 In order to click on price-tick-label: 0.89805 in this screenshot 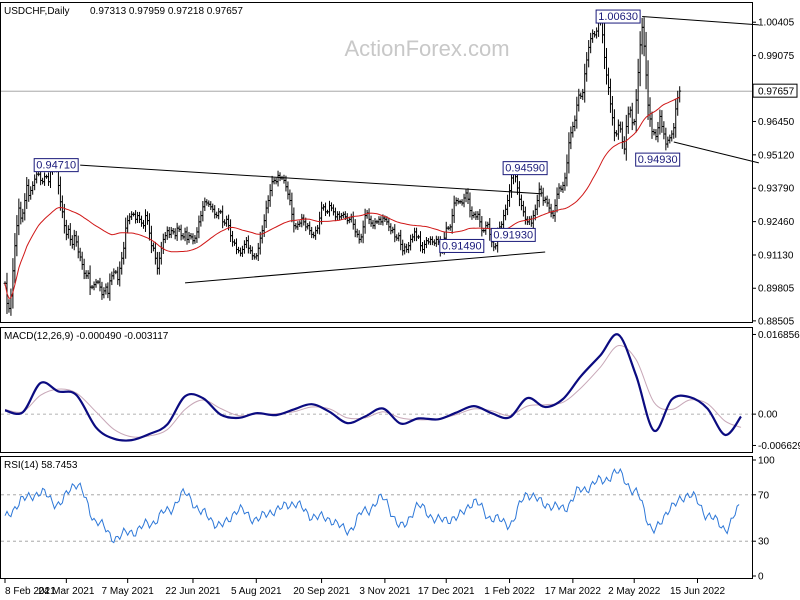, I will do `click(776, 289)`.